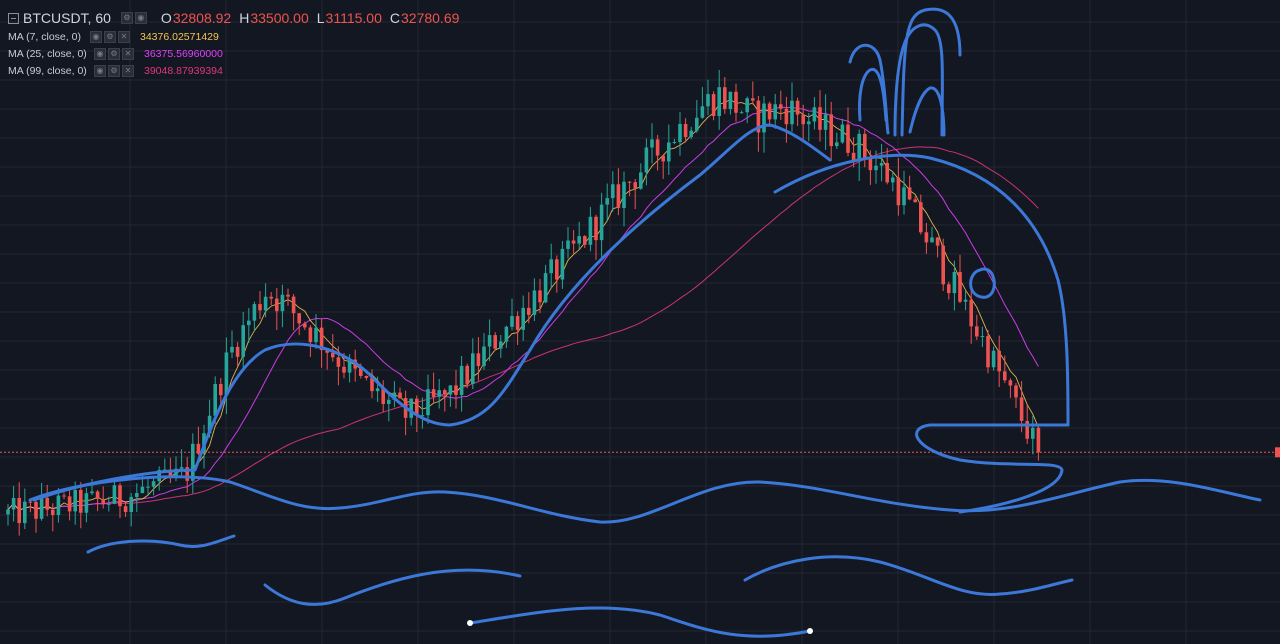 This screenshot has height=644, width=1280. I want to click on collapse-icon, so click(13, 18).